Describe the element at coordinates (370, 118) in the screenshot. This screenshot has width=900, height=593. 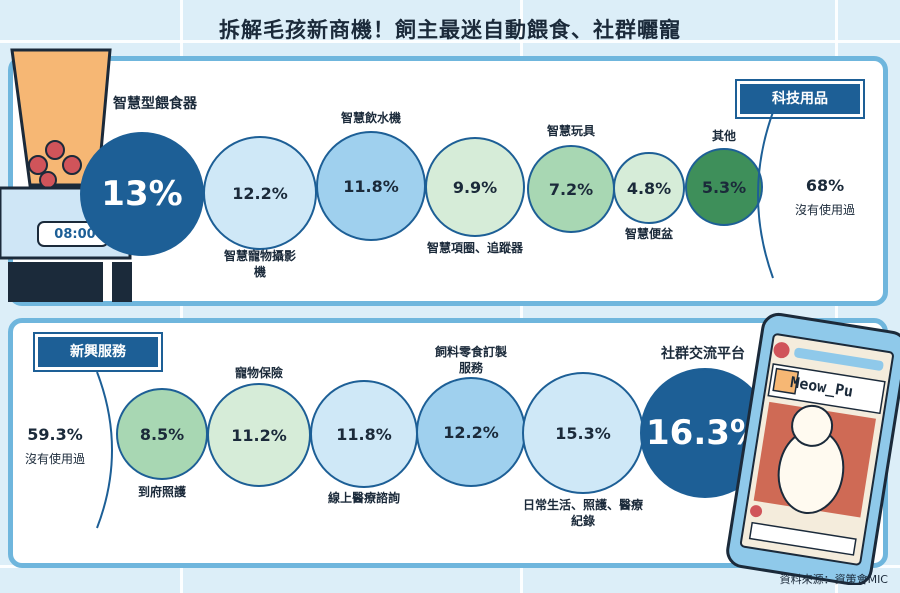
I see `label-water-fountain: 智慧飲水機` at that location.